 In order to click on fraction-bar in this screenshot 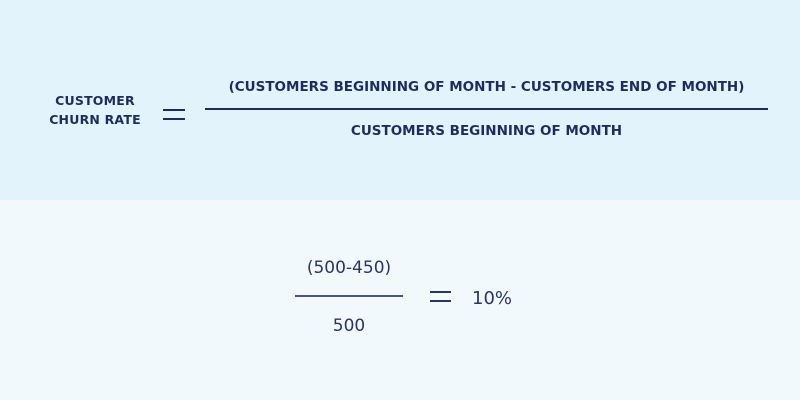, I will do `click(486, 109)`.